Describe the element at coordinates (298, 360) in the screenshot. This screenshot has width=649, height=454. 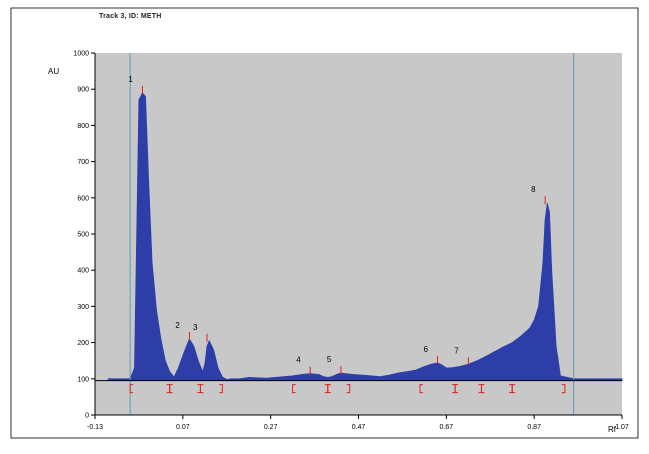
I see `peak-label: 4` at that location.